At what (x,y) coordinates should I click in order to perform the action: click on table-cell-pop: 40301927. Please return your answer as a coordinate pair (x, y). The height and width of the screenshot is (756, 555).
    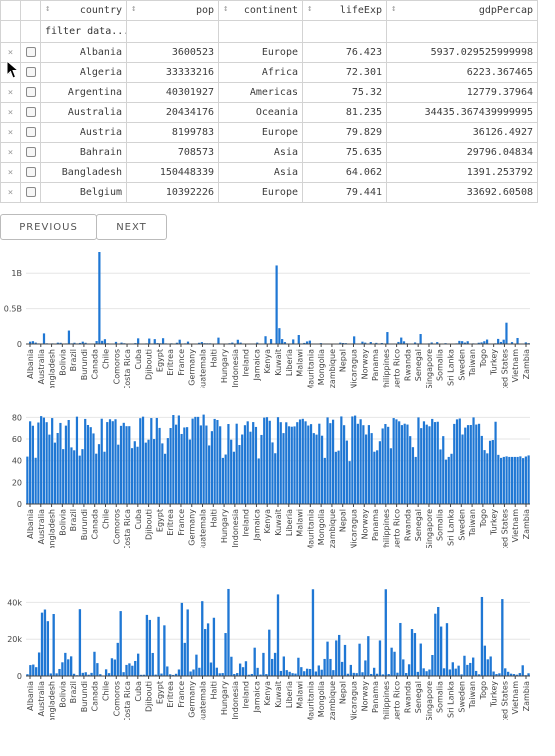
    Looking at the image, I should click on (172, 92).